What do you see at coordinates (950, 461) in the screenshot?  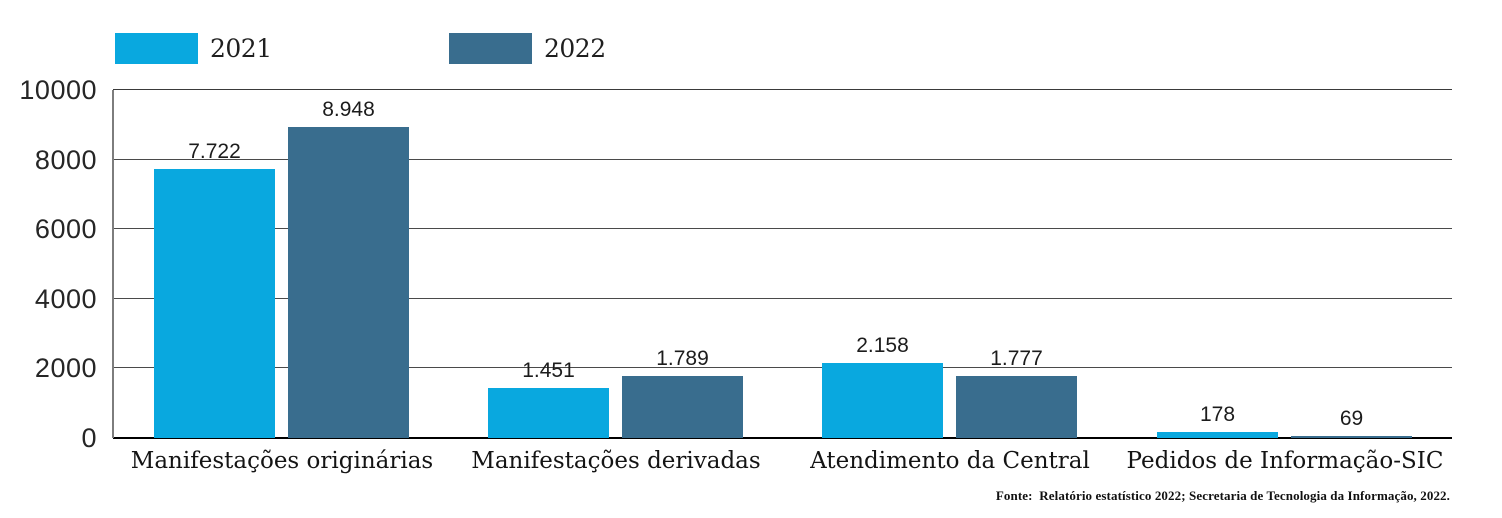 I see `x-axis-category-2: Atendimento da Central` at bounding box center [950, 461].